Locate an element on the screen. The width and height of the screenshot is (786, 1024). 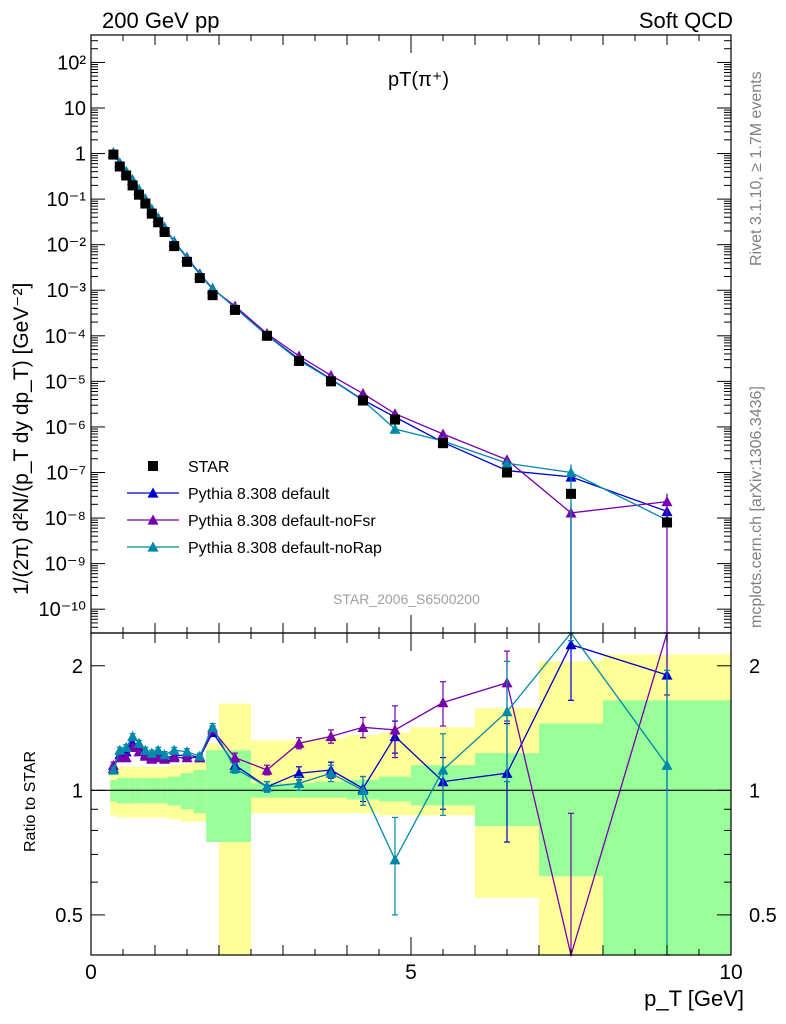
rivet-label: Rivet 3.1.10, ≥ 1.7M events is located at coordinates (756, 168).